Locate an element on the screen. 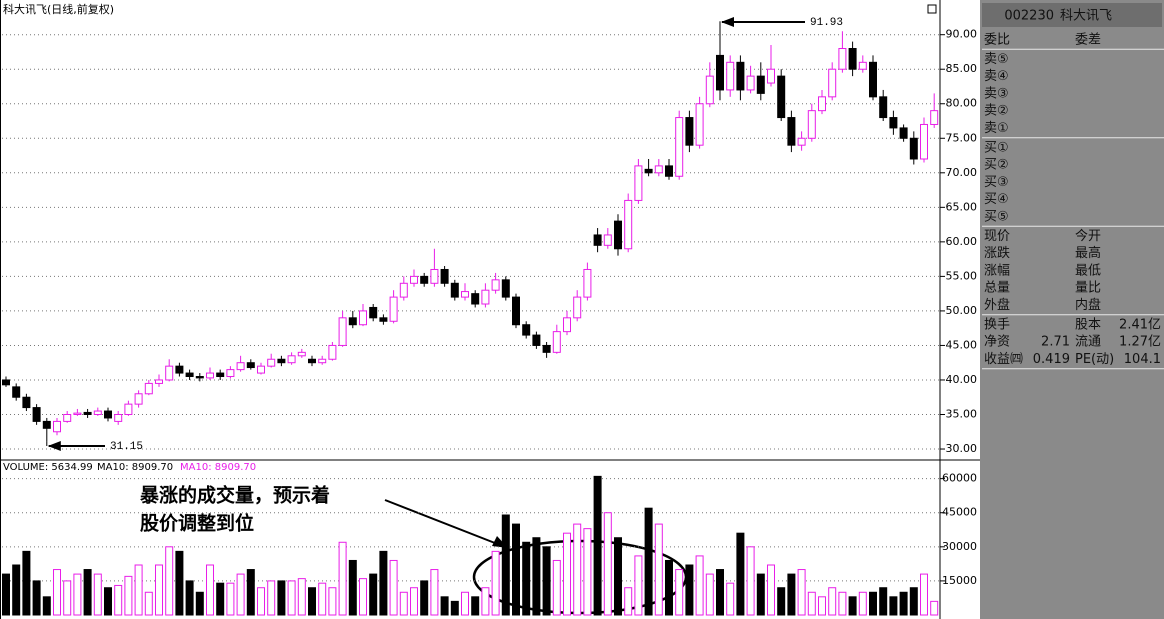 The height and width of the screenshot is (619, 1164). panel-label: 委差 is located at coordinates (1088, 40).